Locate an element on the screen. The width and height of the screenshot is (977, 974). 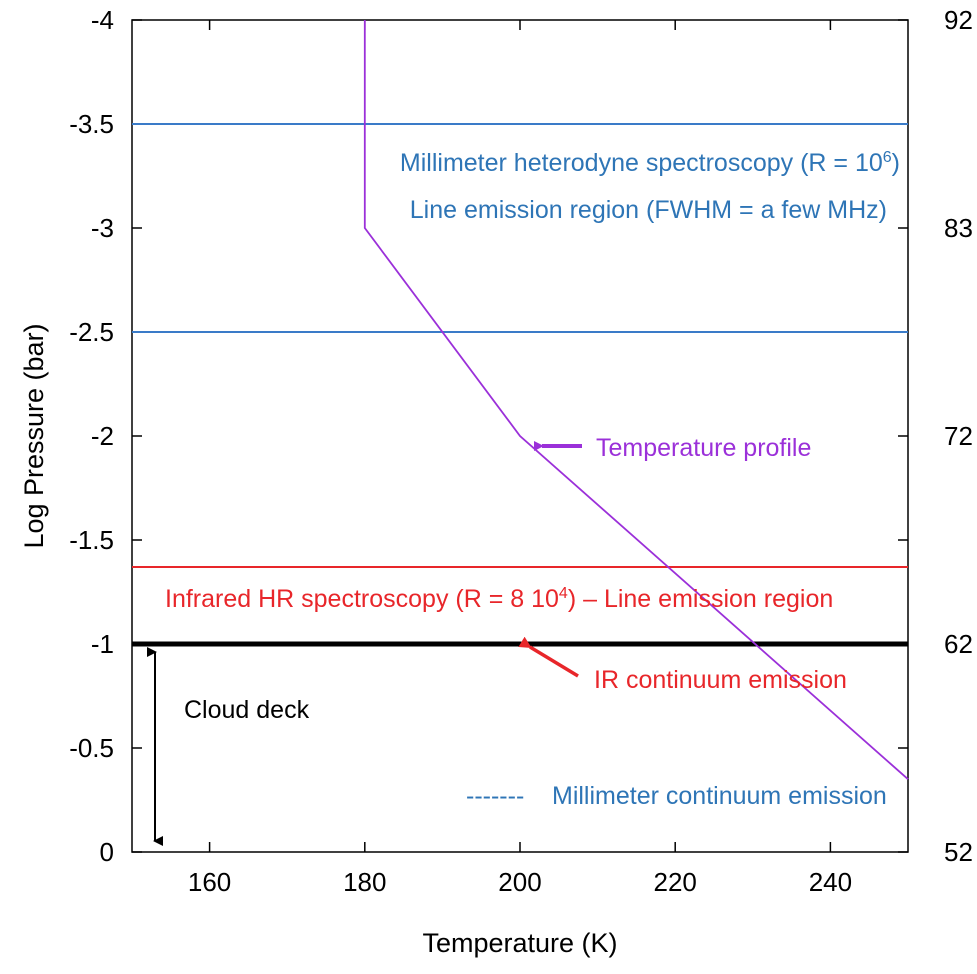
right-axis-labels: 92 83 72 62 52 is located at coordinates (958, 436).